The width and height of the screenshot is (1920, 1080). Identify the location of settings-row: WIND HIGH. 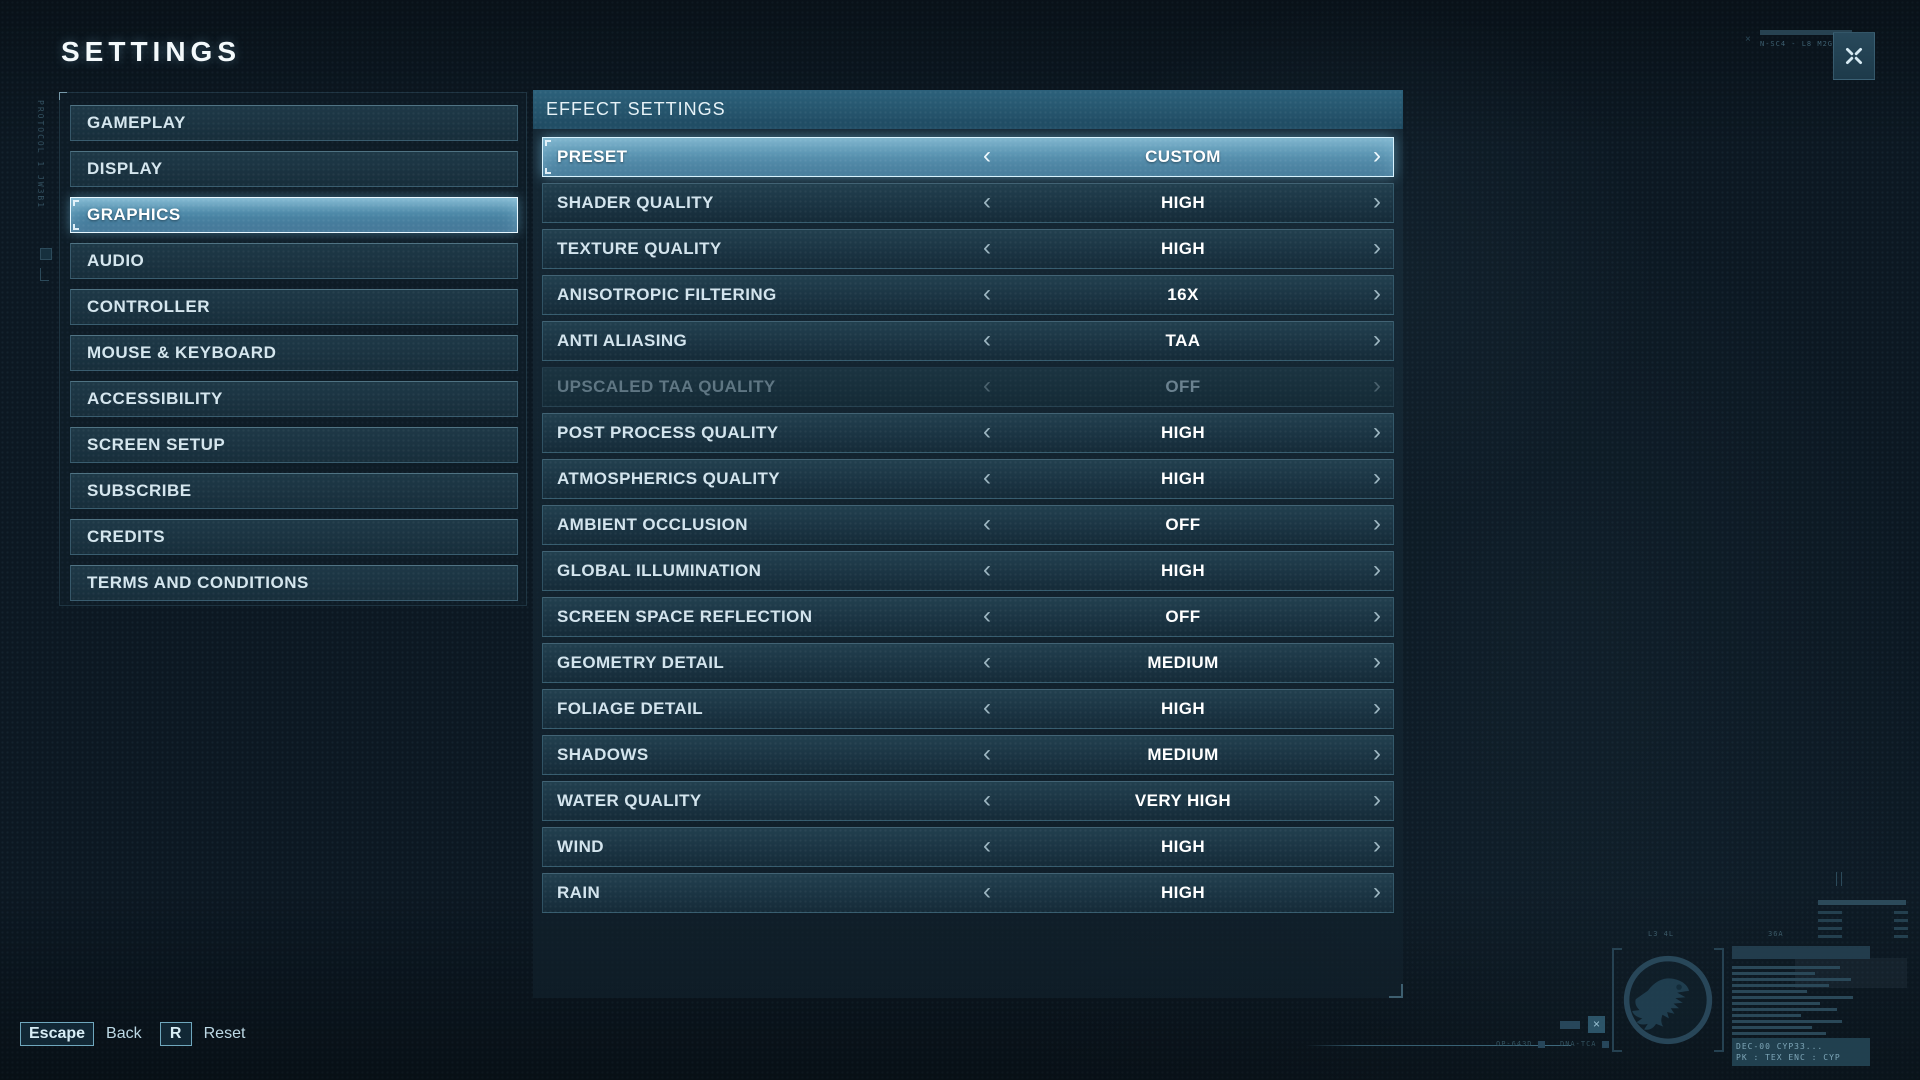
(968, 847).